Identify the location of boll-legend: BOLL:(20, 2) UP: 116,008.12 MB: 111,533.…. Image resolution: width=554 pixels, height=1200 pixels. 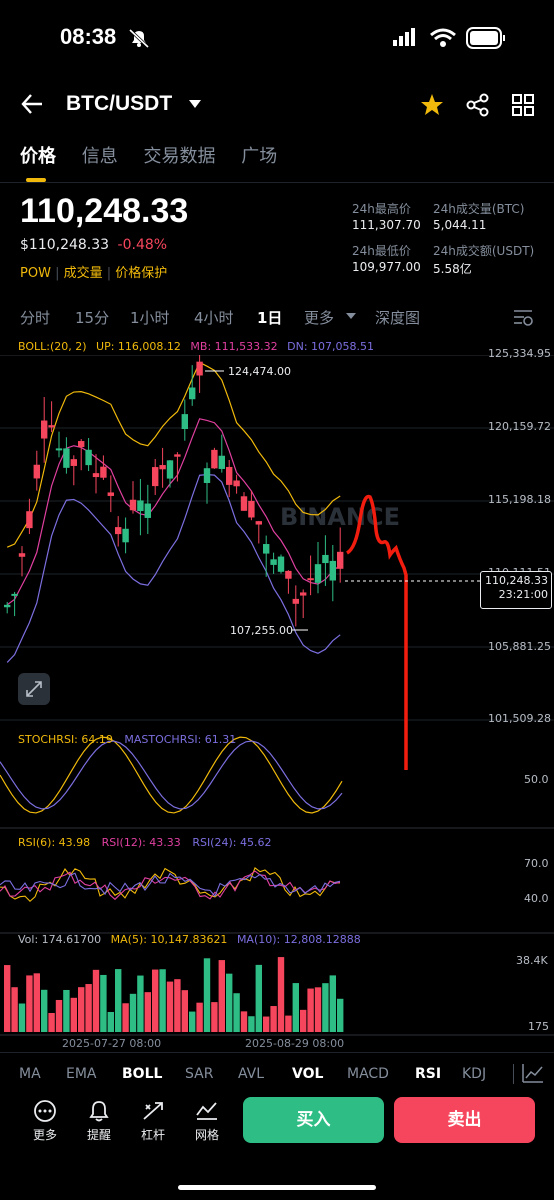
(196, 346).